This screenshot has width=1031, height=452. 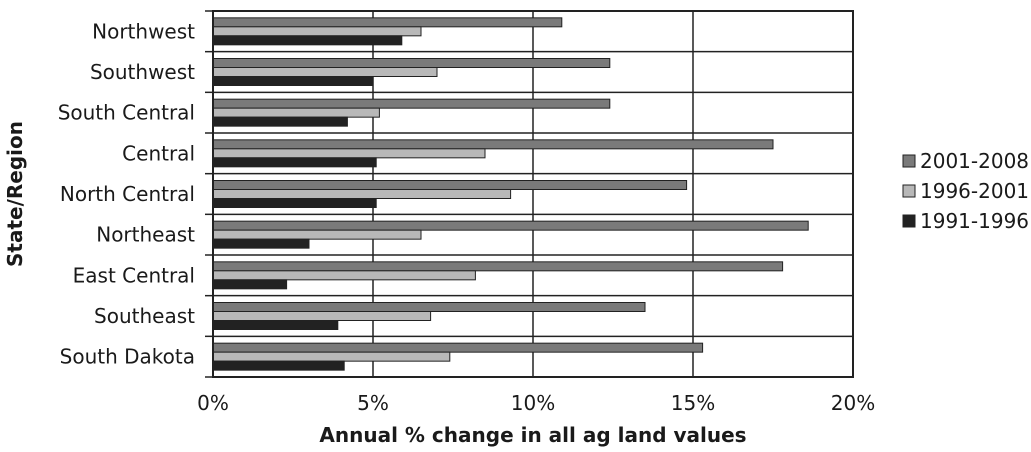 I want to click on legend: 2001-2008 1996-2001 1991-1996, so click(x=965, y=191).